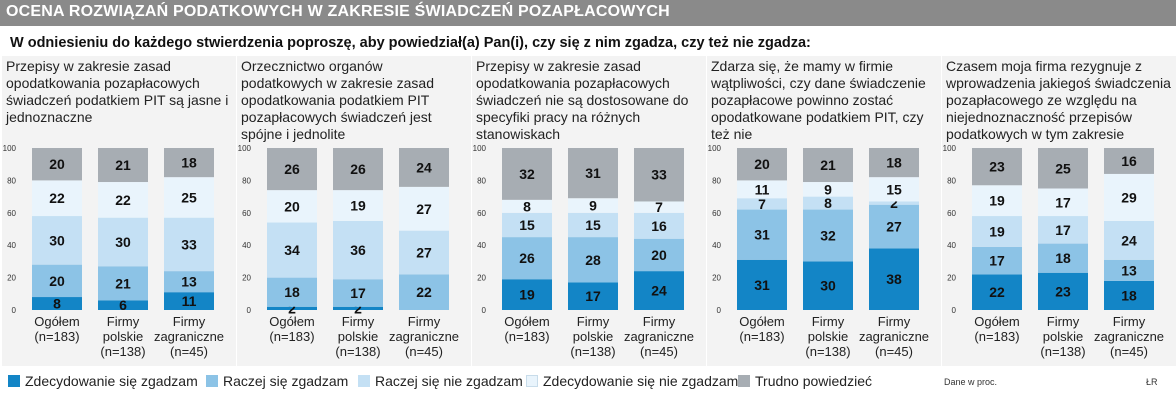 The width and height of the screenshot is (1176, 404). I want to click on legend-label: Raczej się zgadzam, so click(286, 381).